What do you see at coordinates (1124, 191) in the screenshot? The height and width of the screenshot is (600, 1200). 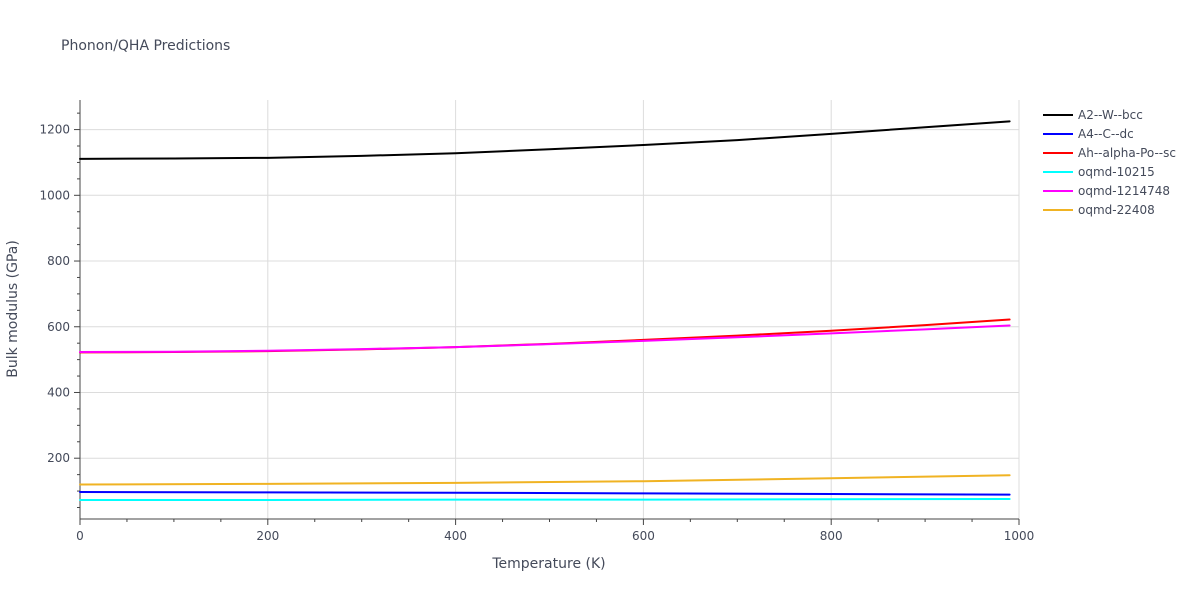 I see `legend-label: oqmd-1214748` at bounding box center [1124, 191].